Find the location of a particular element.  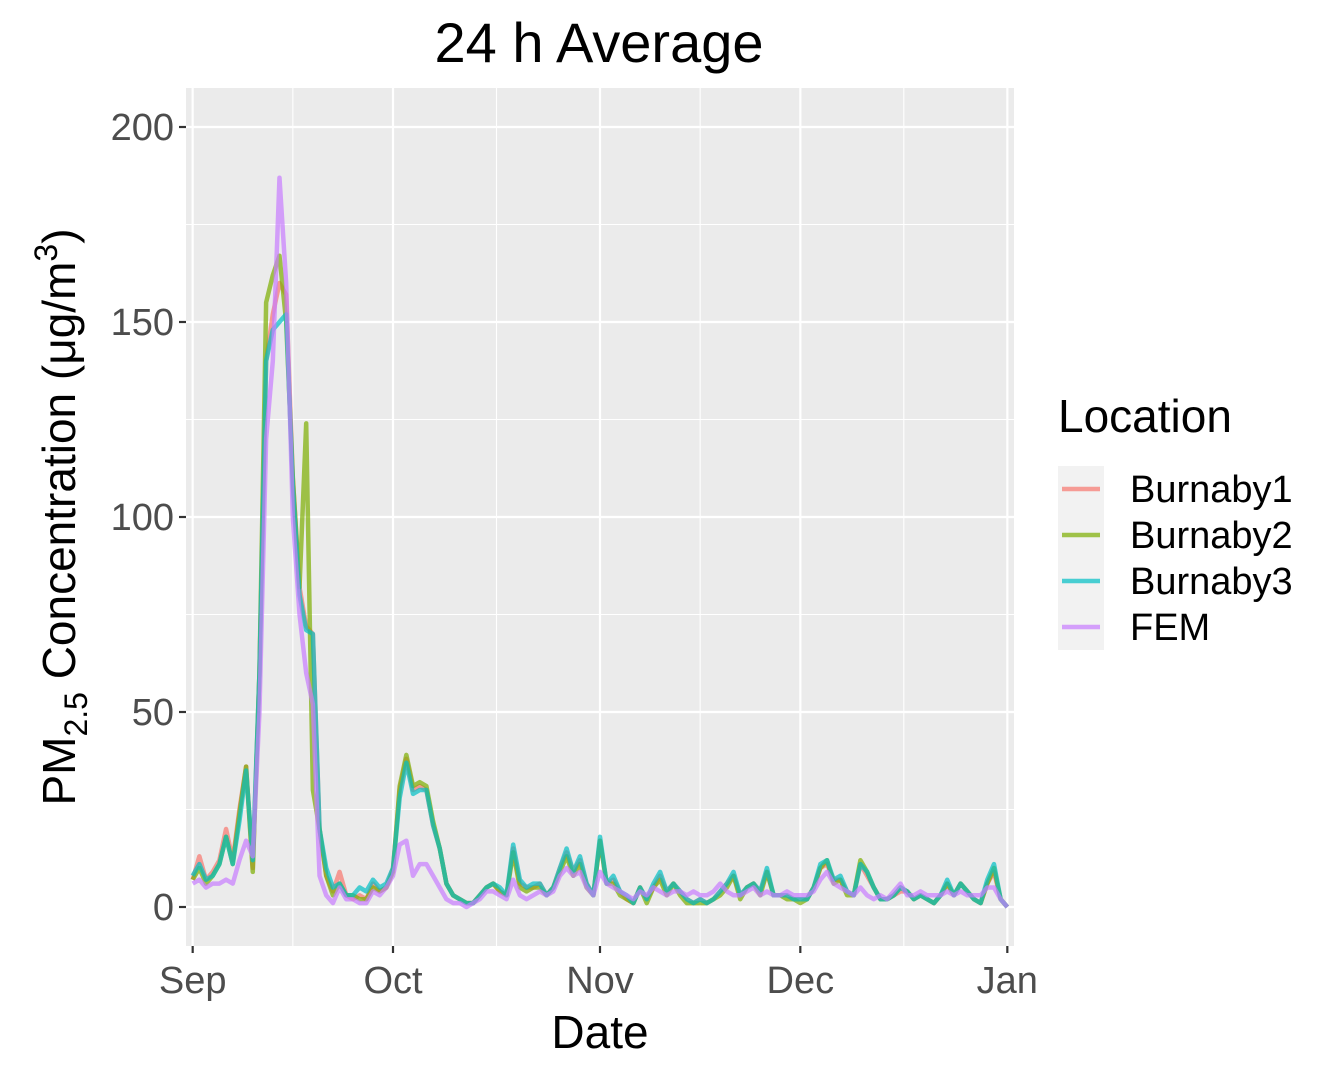

y-axis-title-unit-slash: / is located at coordinates (59, 306).